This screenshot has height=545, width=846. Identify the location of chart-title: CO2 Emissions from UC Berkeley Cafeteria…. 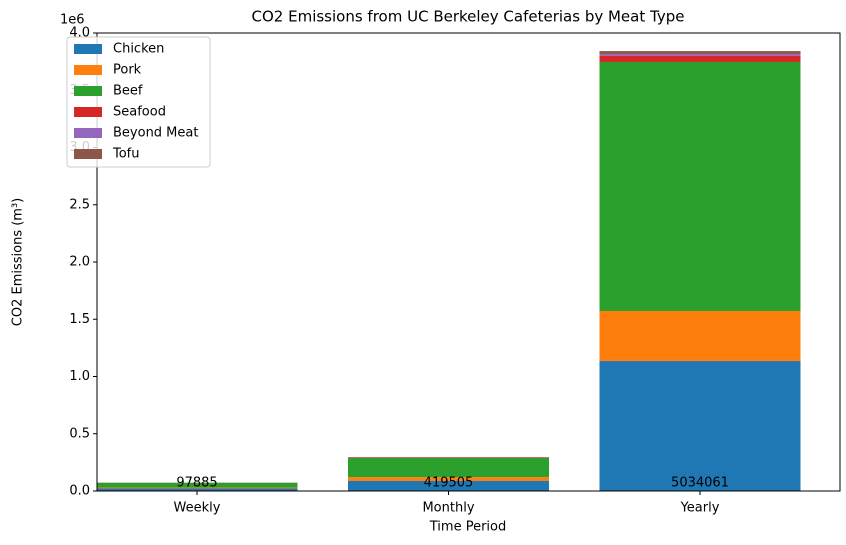
(468, 17).